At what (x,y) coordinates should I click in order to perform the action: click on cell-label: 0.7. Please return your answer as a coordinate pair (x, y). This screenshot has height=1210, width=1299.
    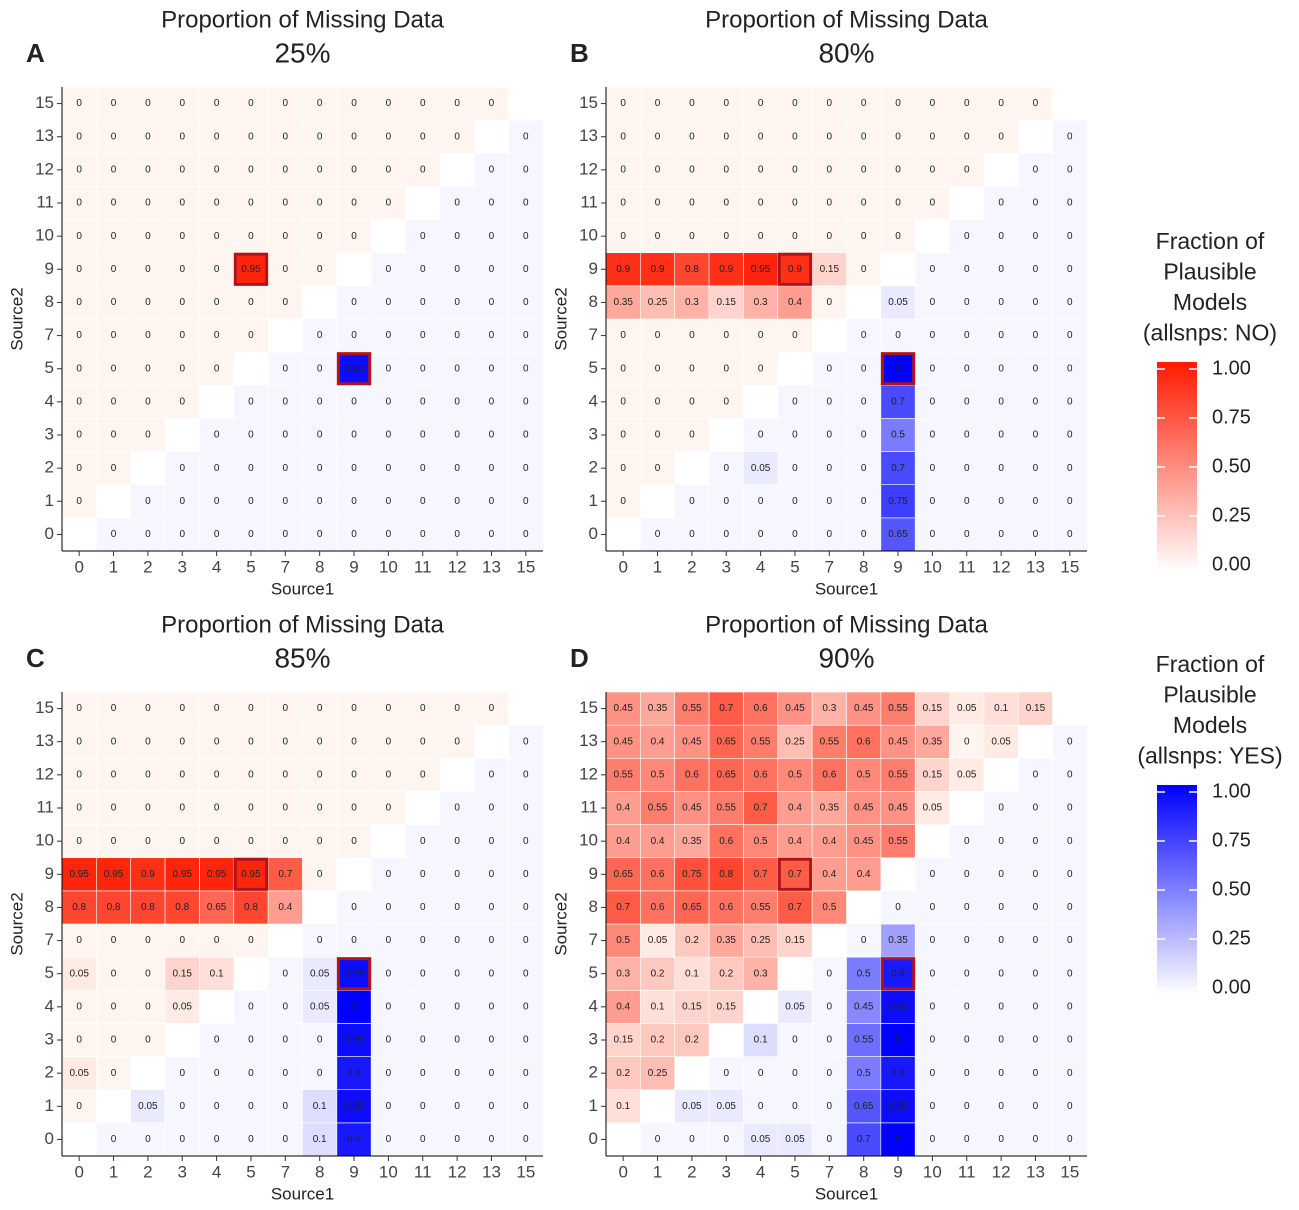
    Looking at the image, I should click on (285, 874).